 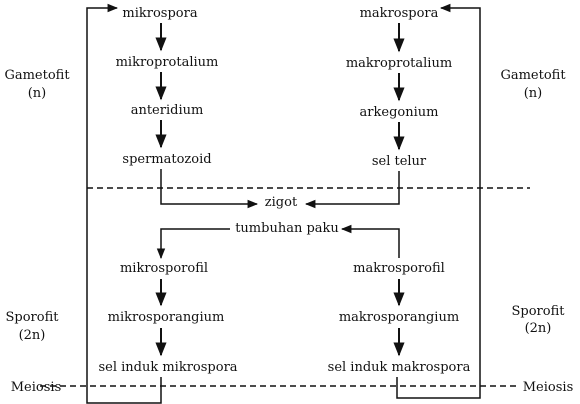 What do you see at coordinates (399, 13) in the screenshot?
I see `node-macrospore: makrospora` at bounding box center [399, 13].